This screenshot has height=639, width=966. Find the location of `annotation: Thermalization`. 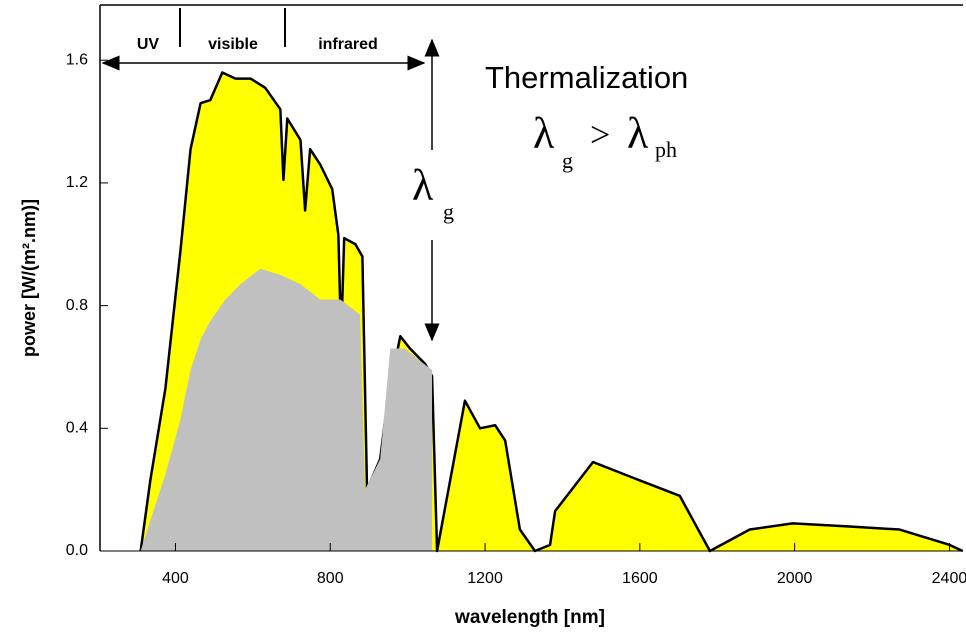

annotation: Thermalization is located at coordinates (586, 77).